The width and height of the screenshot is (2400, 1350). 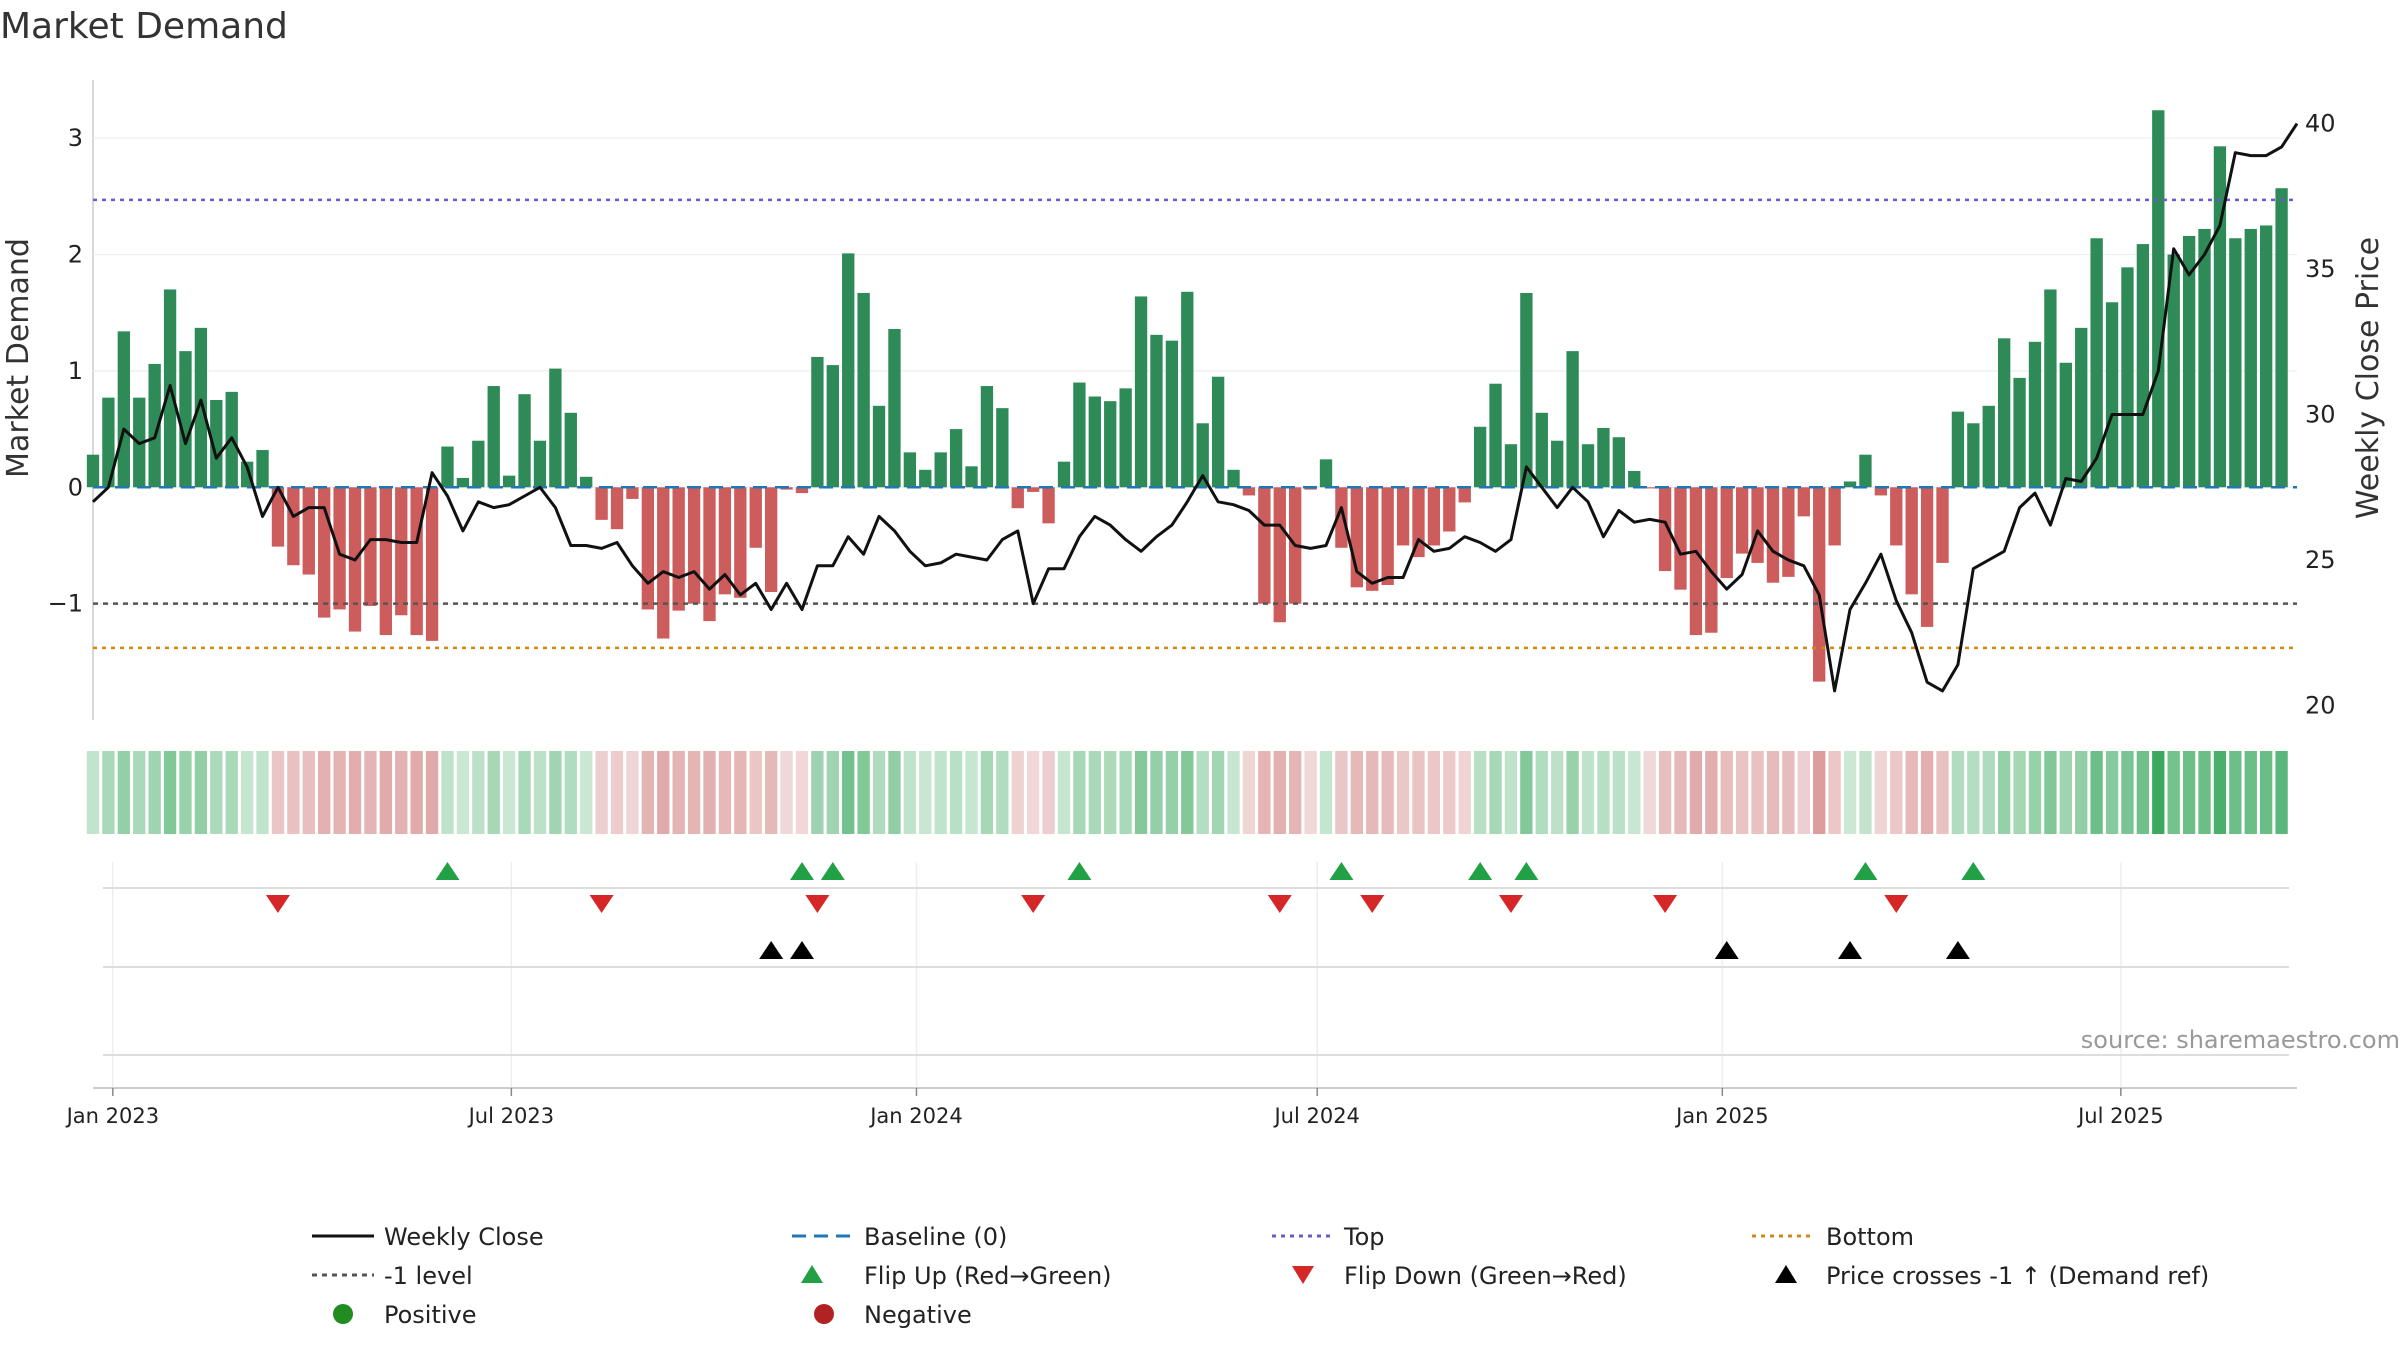 I want to click on legend-positive: Positive, so click(x=430, y=1315).